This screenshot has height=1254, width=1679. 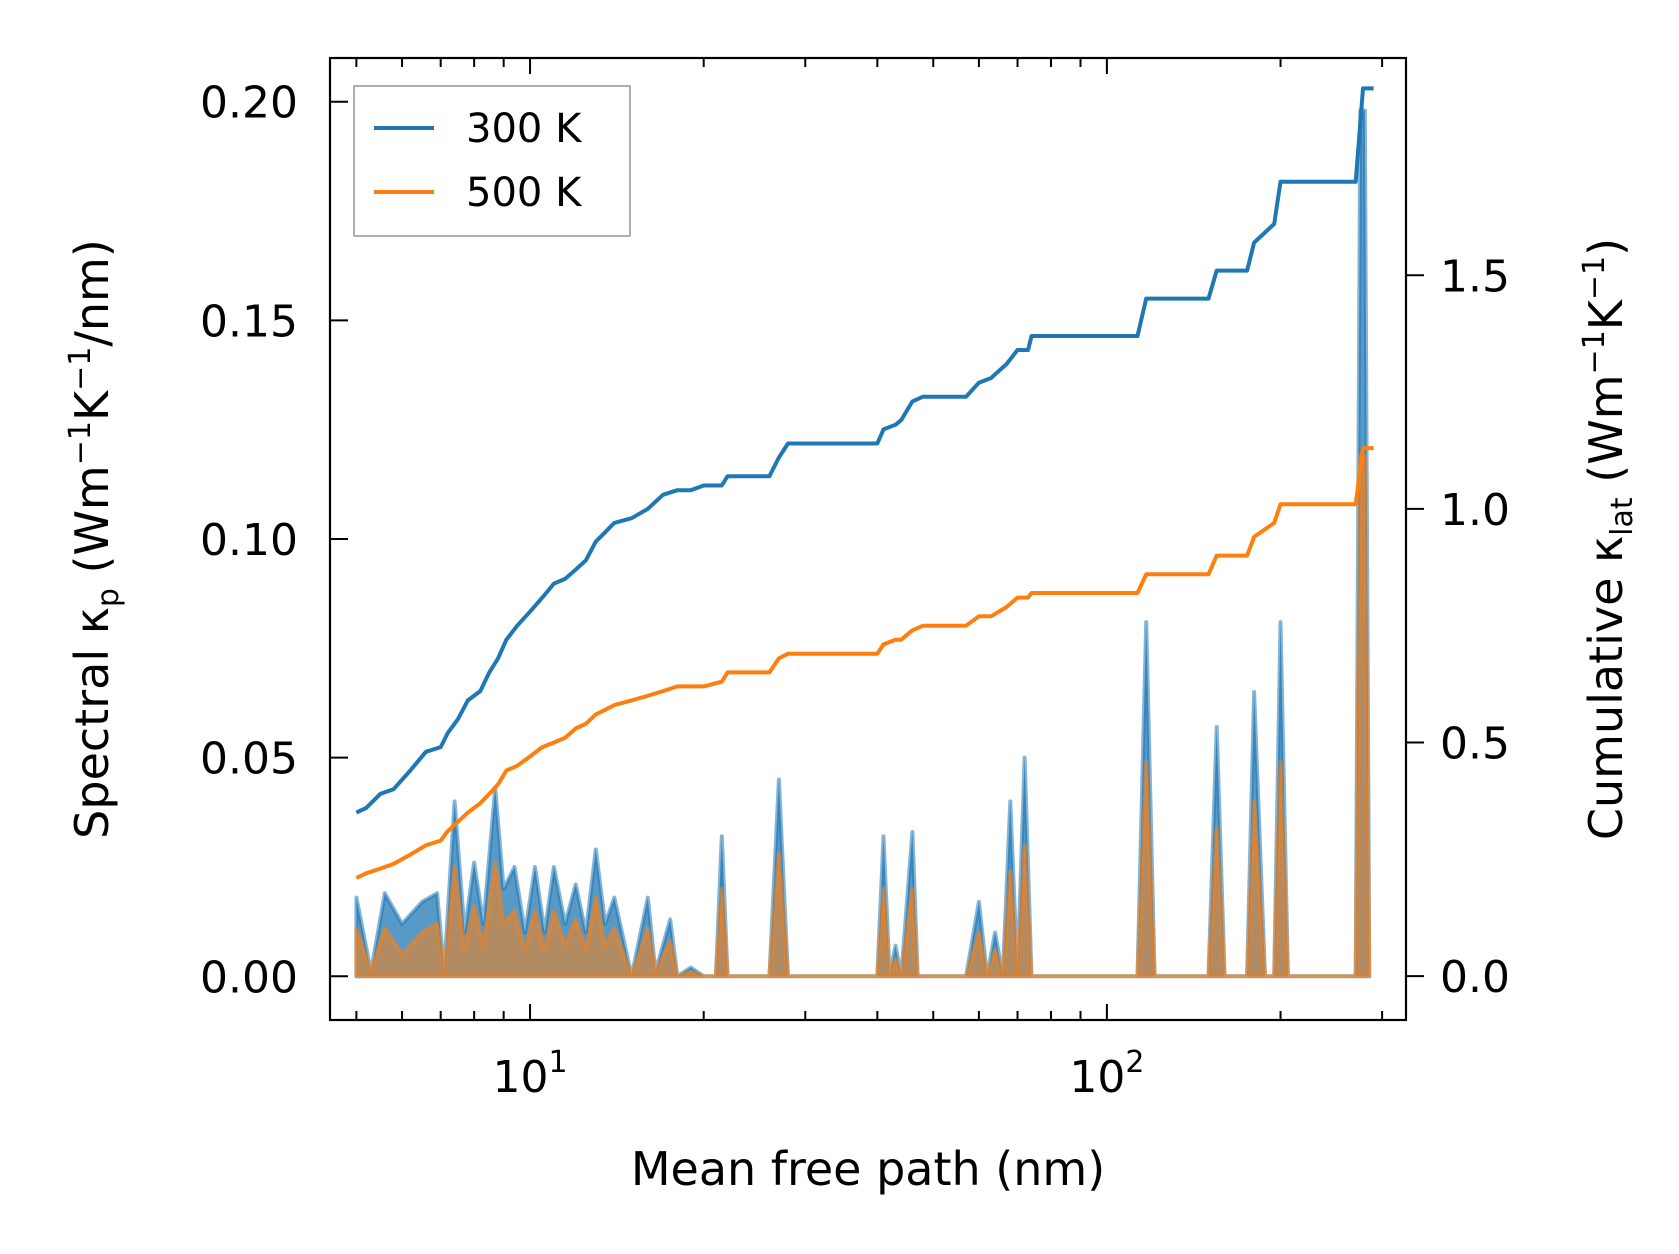 I want to click on y-right-title-sup-2: −1, so click(x=1594, y=278).